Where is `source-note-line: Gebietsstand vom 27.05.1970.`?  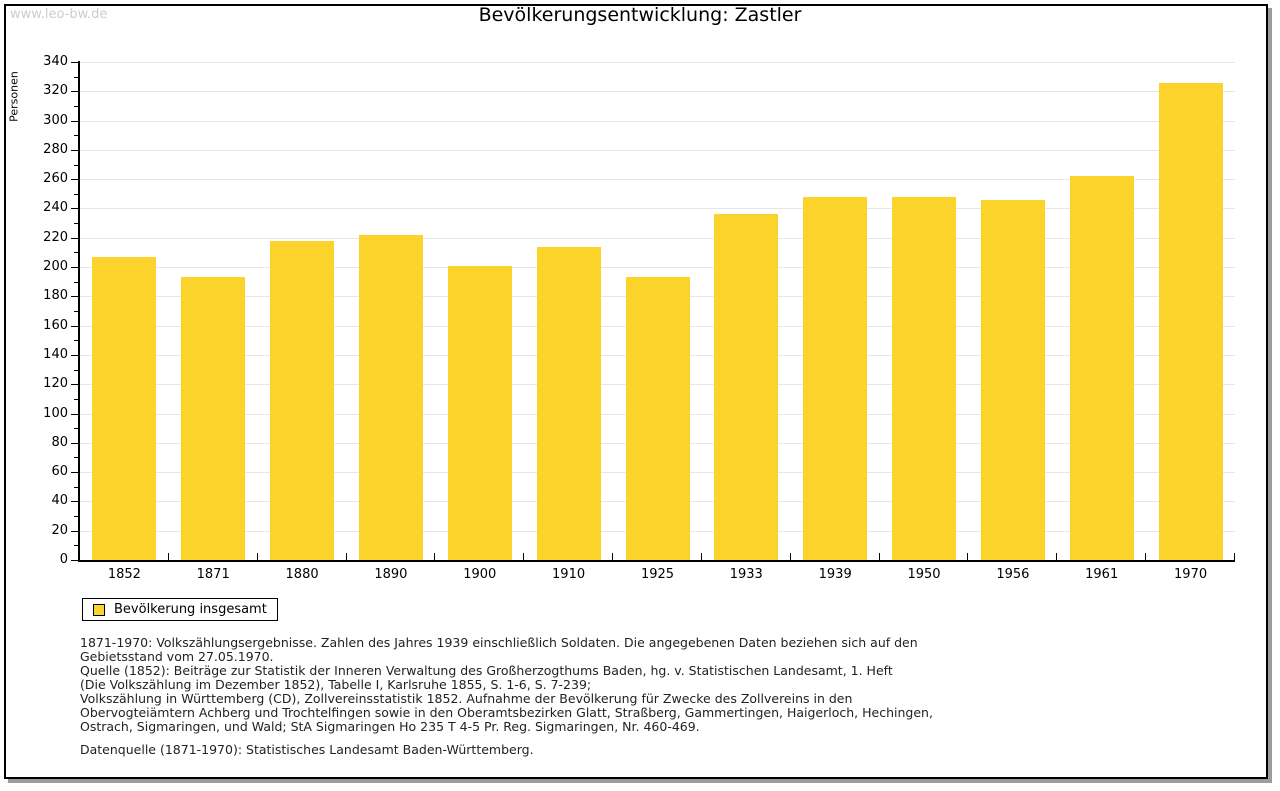
source-note-line: Gebietsstand vom 27.05.1970. is located at coordinates (177, 656).